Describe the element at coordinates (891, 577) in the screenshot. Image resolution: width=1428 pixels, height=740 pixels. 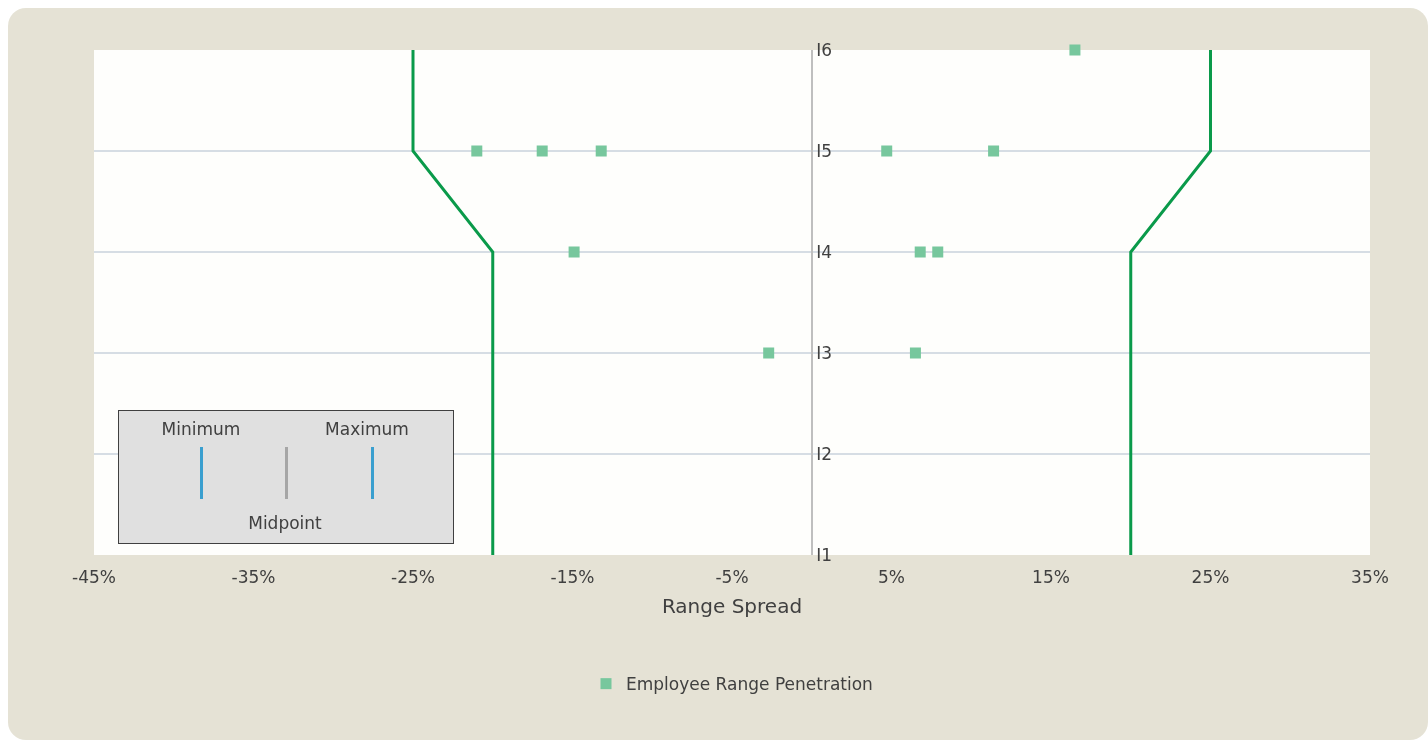
I see `x-tick-label: 5%` at that location.